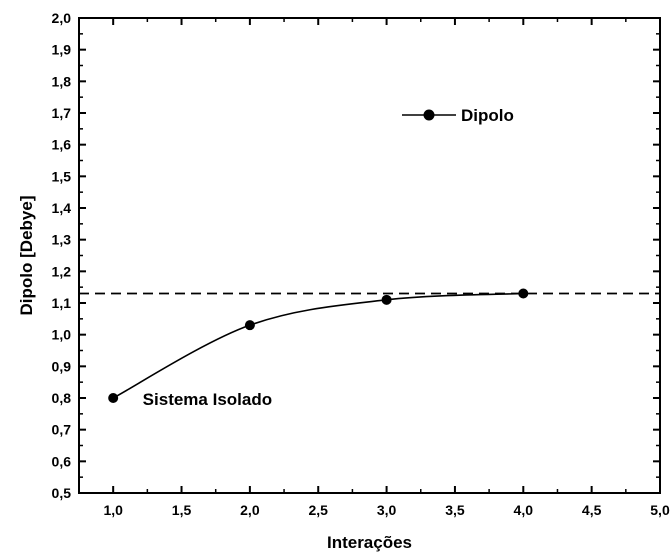 The height and width of the screenshot is (556, 670). Describe the element at coordinates (62, 50) in the screenshot. I see `y-tick-label: 1,9` at that location.